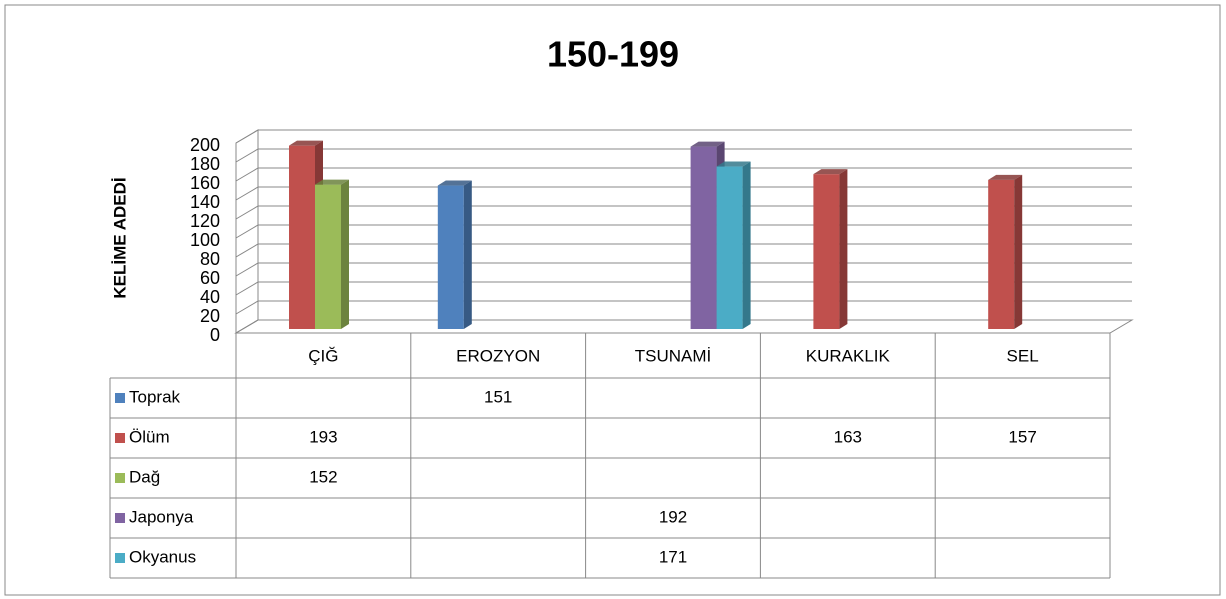 Image resolution: width=1226 pixels, height=599 pixels. Describe the element at coordinates (613, 54) in the screenshot. I see `chart-title: 150-199` at that location.